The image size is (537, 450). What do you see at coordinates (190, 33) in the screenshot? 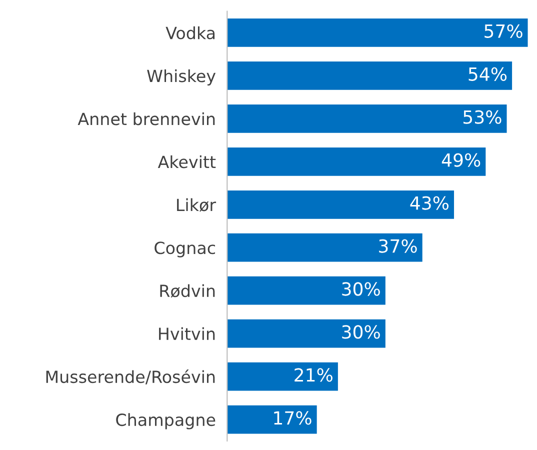
I see `y-tick-label: Vodka` at bounding box center [190, 33].